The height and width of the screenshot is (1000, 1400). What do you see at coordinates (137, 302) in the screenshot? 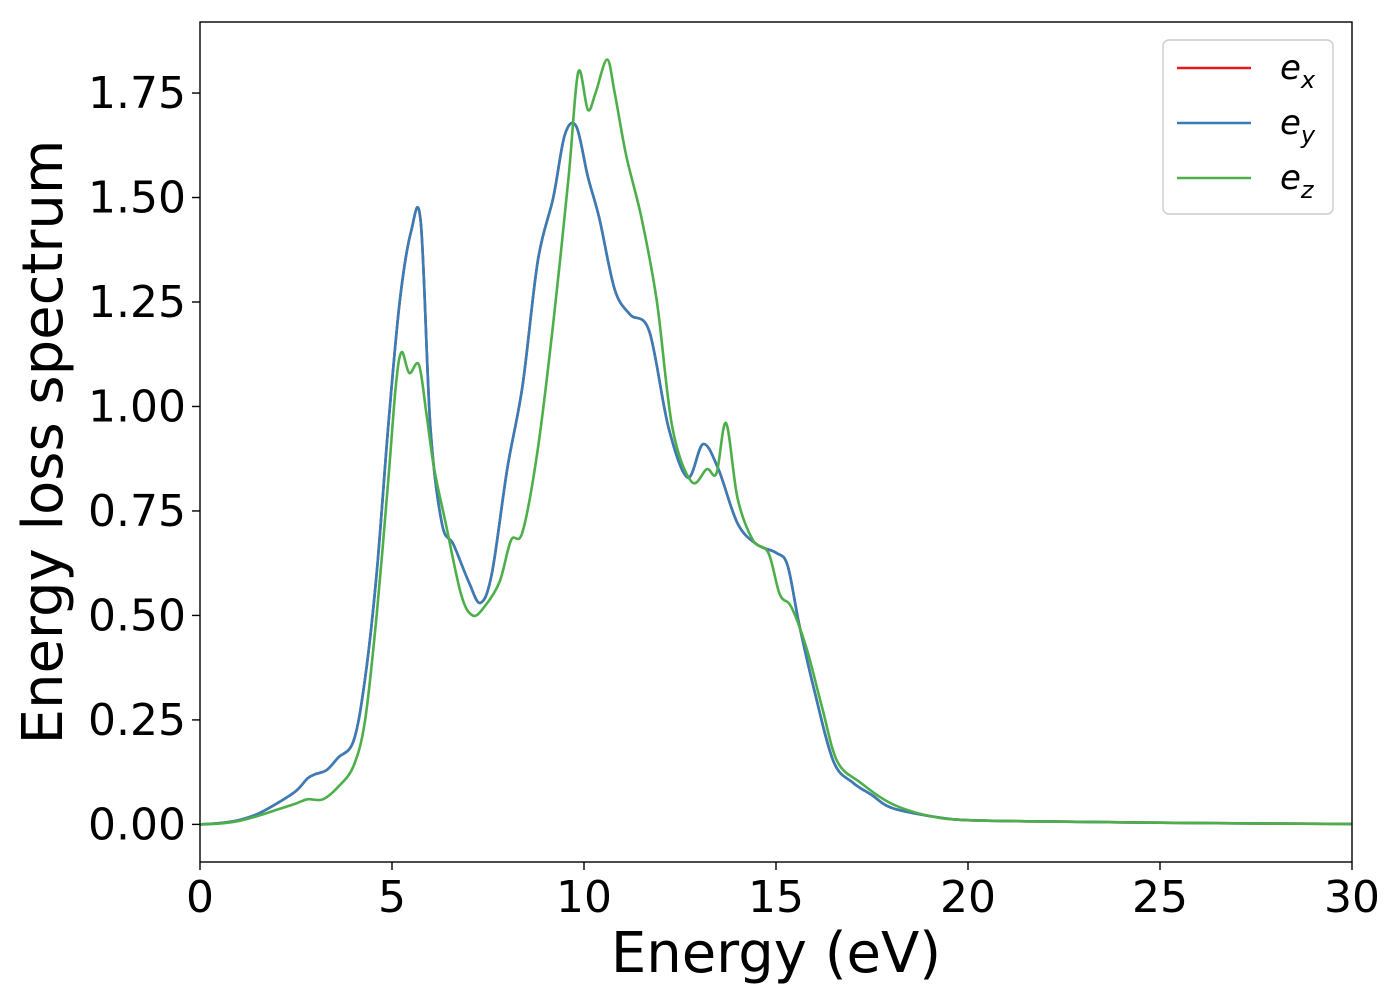
I see `y-tick-label: 1.25` at bounding box center [137, 302].